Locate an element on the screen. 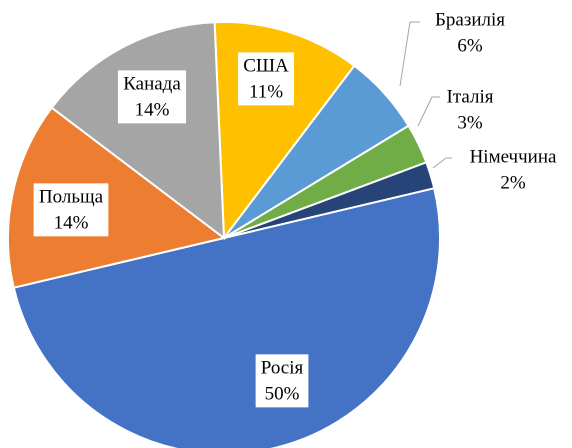  label-name: США is located at coordinates (266, 65).